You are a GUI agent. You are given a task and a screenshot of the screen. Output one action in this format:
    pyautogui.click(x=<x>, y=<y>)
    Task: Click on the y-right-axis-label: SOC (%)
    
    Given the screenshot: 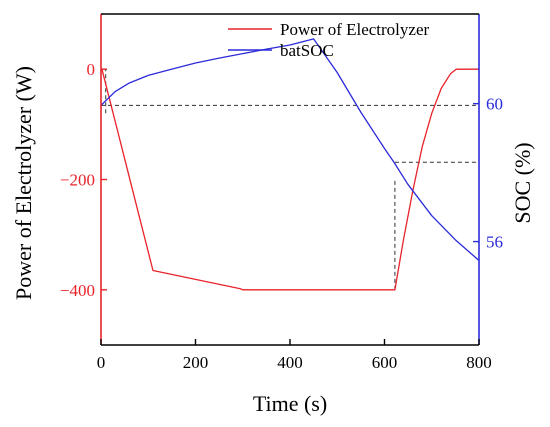 What is the action you would take?
    pyautogui.click(x=522, y=182)
    